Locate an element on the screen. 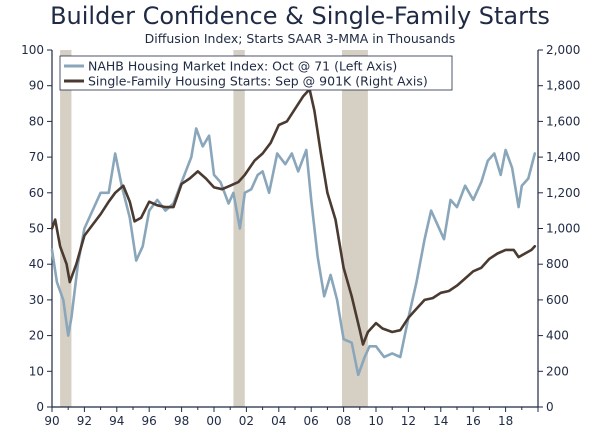 This screenshot has height=437, width=600. left-tick-label: 50 is located at coordinates (36, 229).